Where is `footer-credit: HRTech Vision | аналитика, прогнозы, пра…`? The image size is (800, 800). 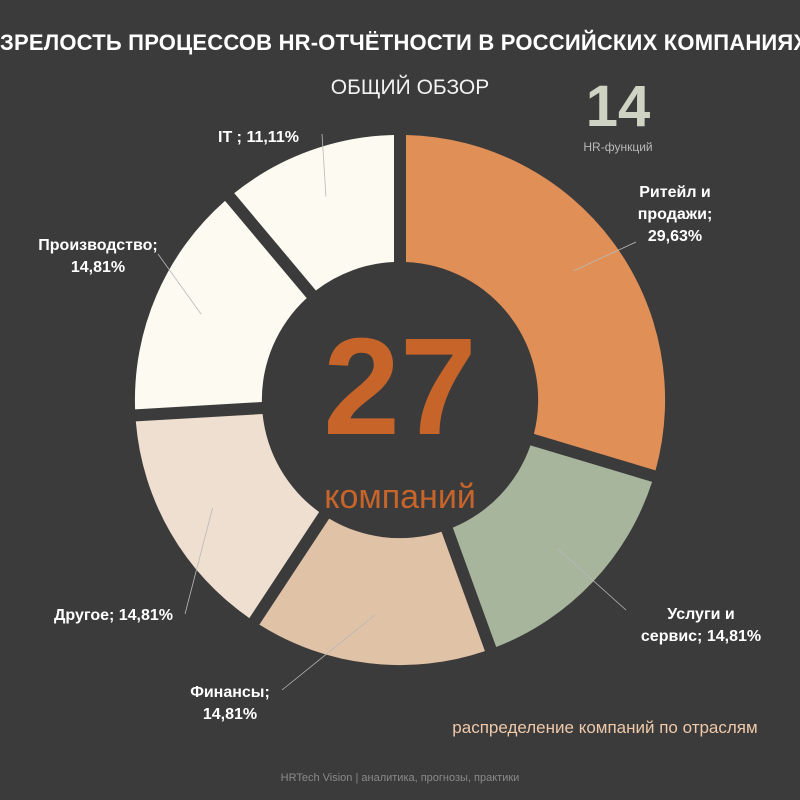 footer-credit: HRTech Vision | аналитика, прогнозы, пра… is located at coordinates (400, 778).